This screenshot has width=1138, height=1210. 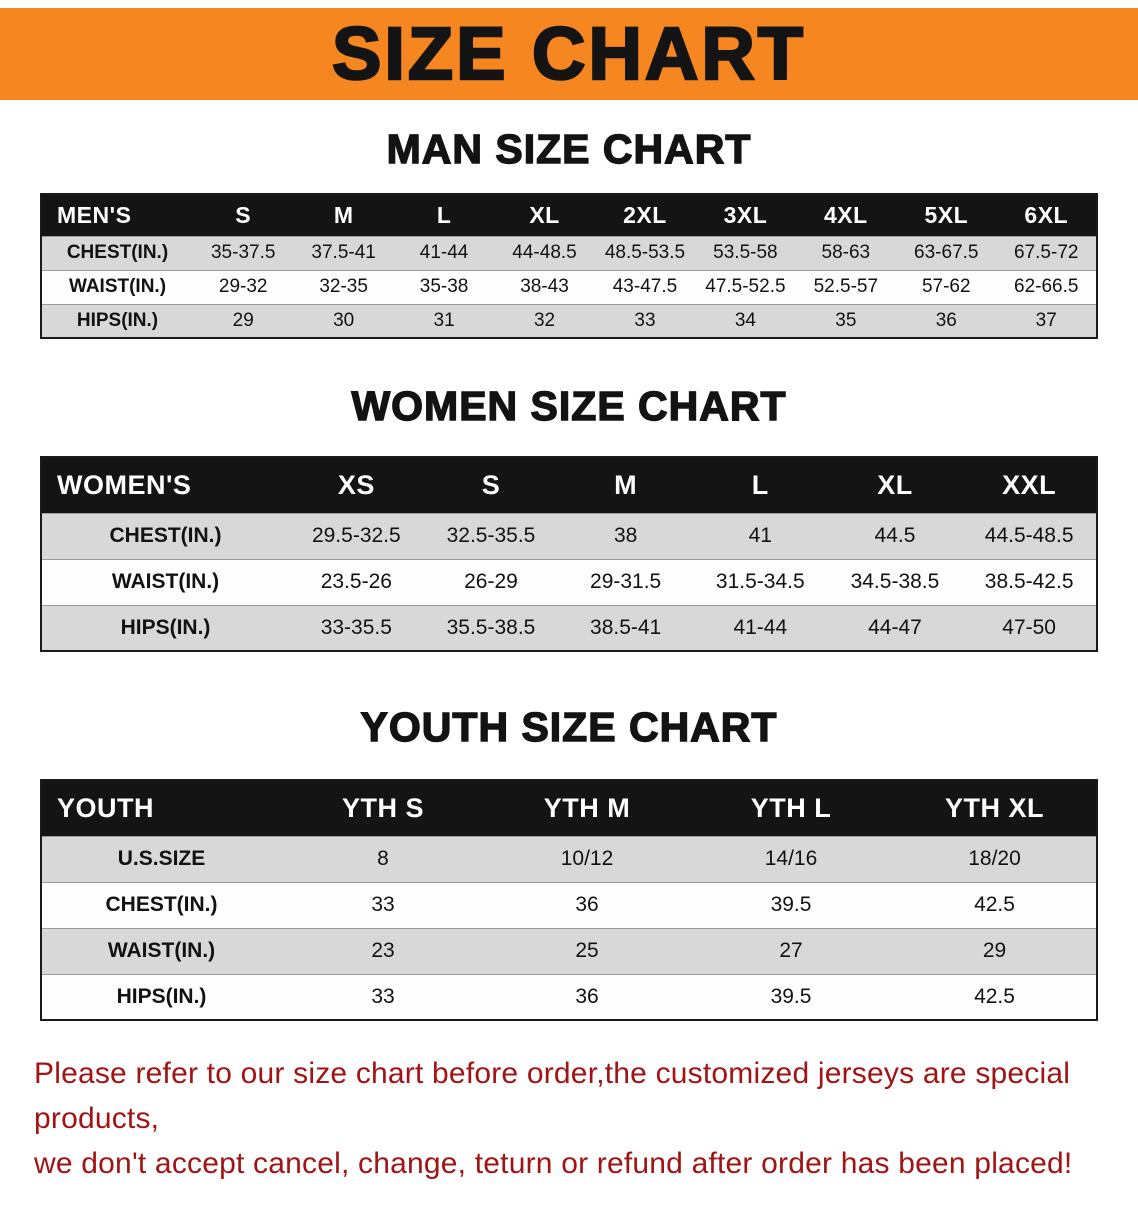 What do you see at coordinates (895, 627) in the screenshot?
I see `size-value: 44-47` at bounding box center [895, 627].